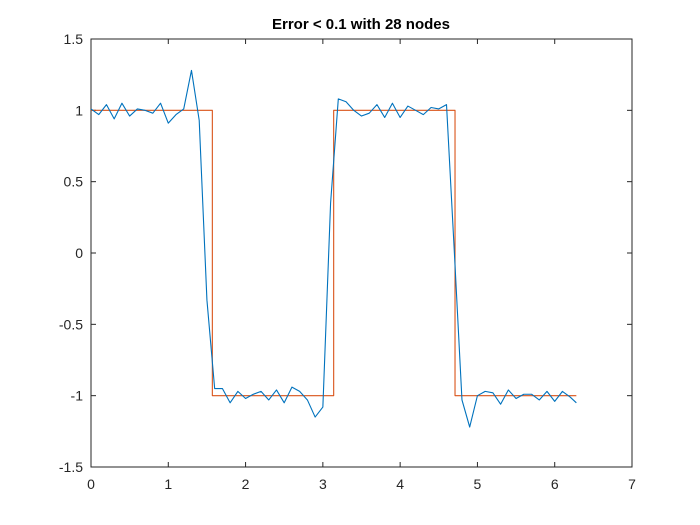 This screenshot has height=525, width=700. What do you see at coordinates (361, 24) in the screenshot?
I see `chart-title: Error < 0.1 with 28 nodes` at bounding box center [361, 24].